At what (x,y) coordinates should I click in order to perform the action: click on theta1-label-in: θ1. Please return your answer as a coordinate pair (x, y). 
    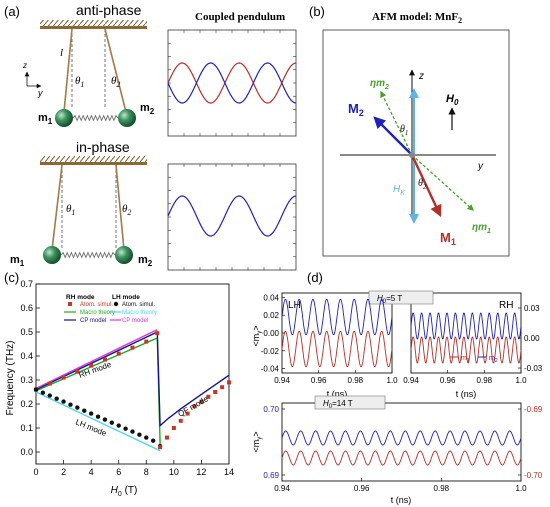
    Looking at the image, I should click on (70, 210).